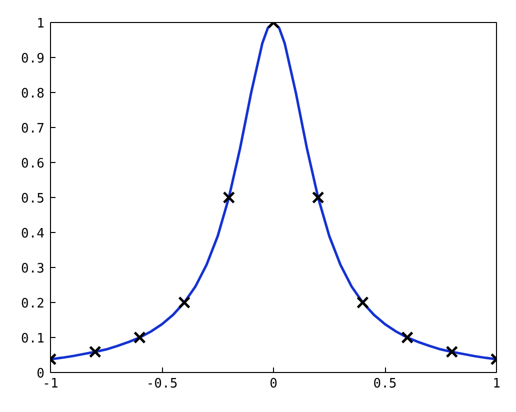 The width and height of the screenshot is (516, 412). What do you see at coordinates (33, 59) in the screenshot?
I see `y-tick-label: 0.9` at bounding box center [33, 59].